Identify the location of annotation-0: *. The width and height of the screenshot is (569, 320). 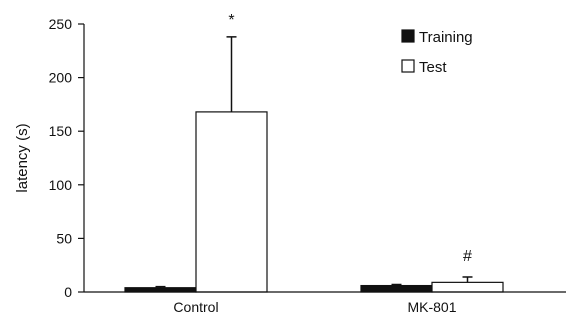
(231, 20).